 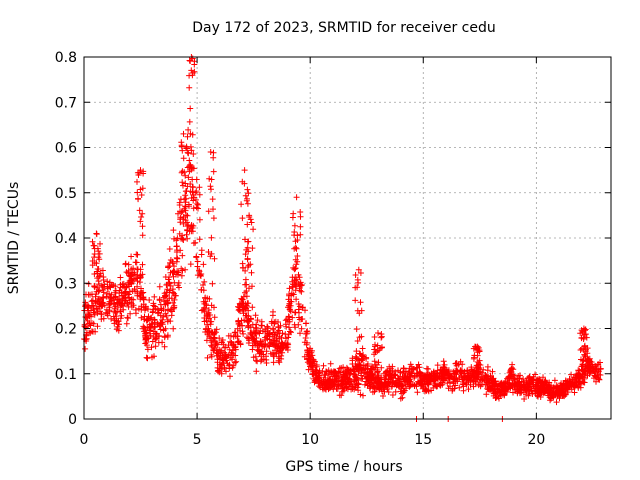 I want to click on y-axis-label: SRMTID / TECUs, so click(x=14, y=238).